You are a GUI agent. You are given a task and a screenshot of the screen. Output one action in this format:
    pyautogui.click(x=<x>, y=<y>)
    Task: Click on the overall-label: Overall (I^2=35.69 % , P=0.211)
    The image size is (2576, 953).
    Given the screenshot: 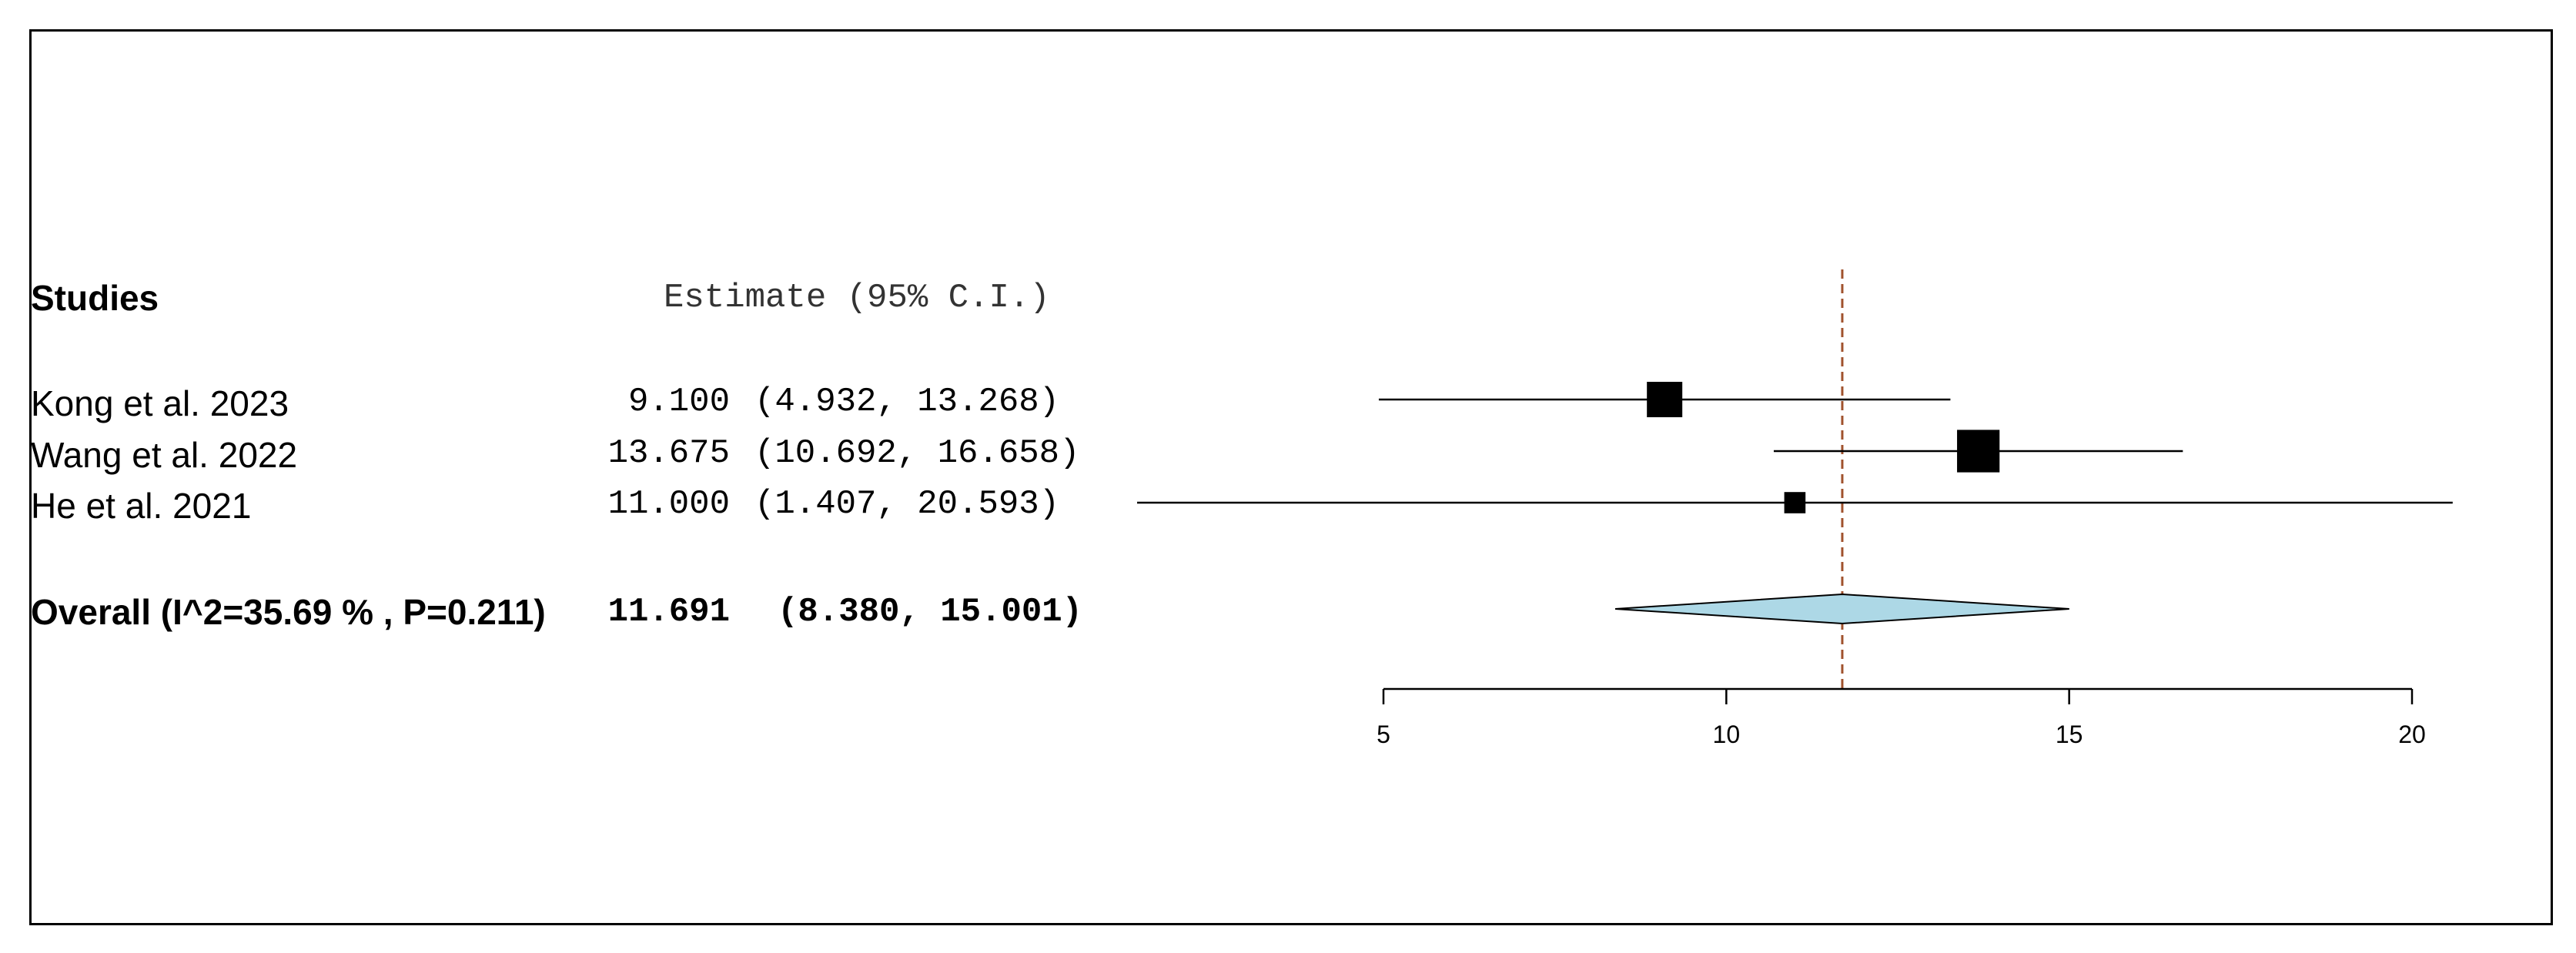 What is the action you would take?
    pyautogui.click(x=289, y=612)
    